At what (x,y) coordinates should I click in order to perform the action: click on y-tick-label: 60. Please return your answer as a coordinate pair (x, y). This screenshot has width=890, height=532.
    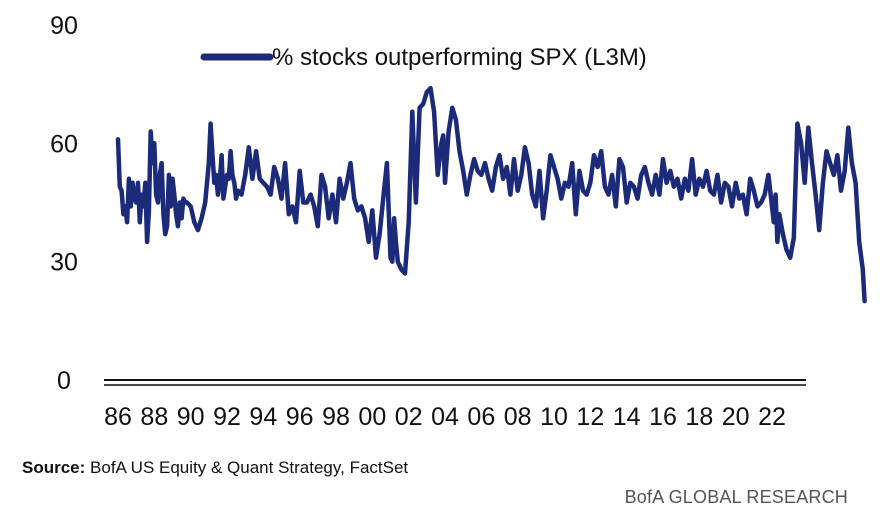
    Looking at the image, I should click on (64, 144).